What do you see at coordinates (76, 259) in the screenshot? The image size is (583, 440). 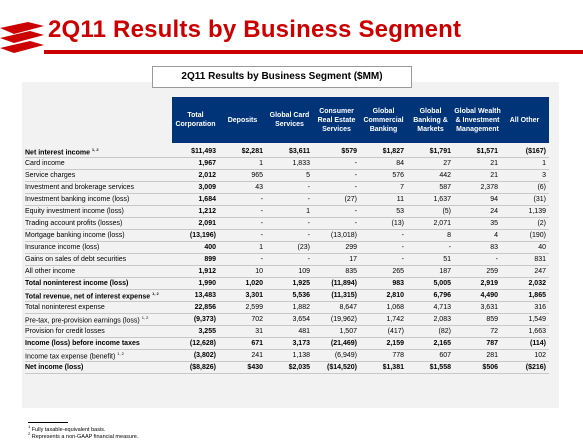 I see `row-label-text: Gains on sales of debt securities` at bounding box center [76, 259].